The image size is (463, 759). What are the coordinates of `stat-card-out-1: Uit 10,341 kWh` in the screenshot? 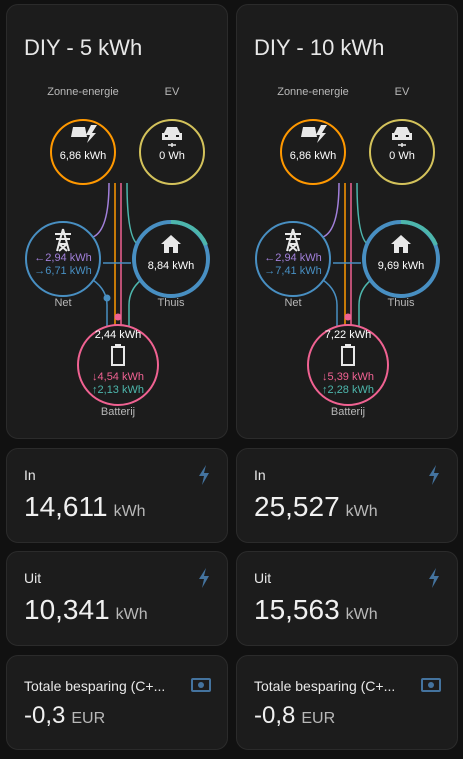 It's located at (117, 598).